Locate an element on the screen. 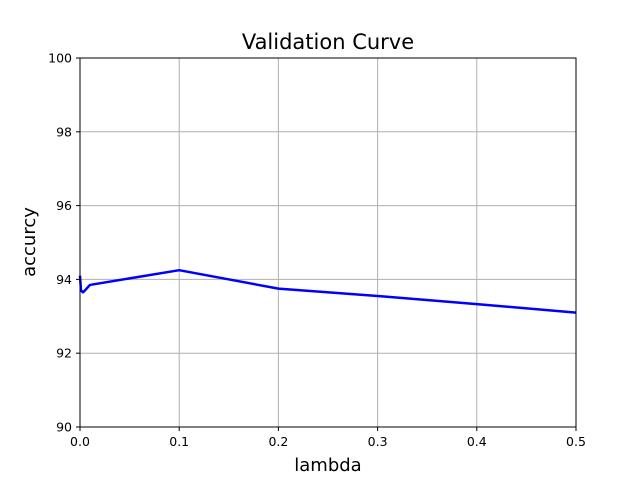 Image resolution: width=640 pixels, height=500 pixels. y-tick-label: 94 is located at coordinates (64, 279).